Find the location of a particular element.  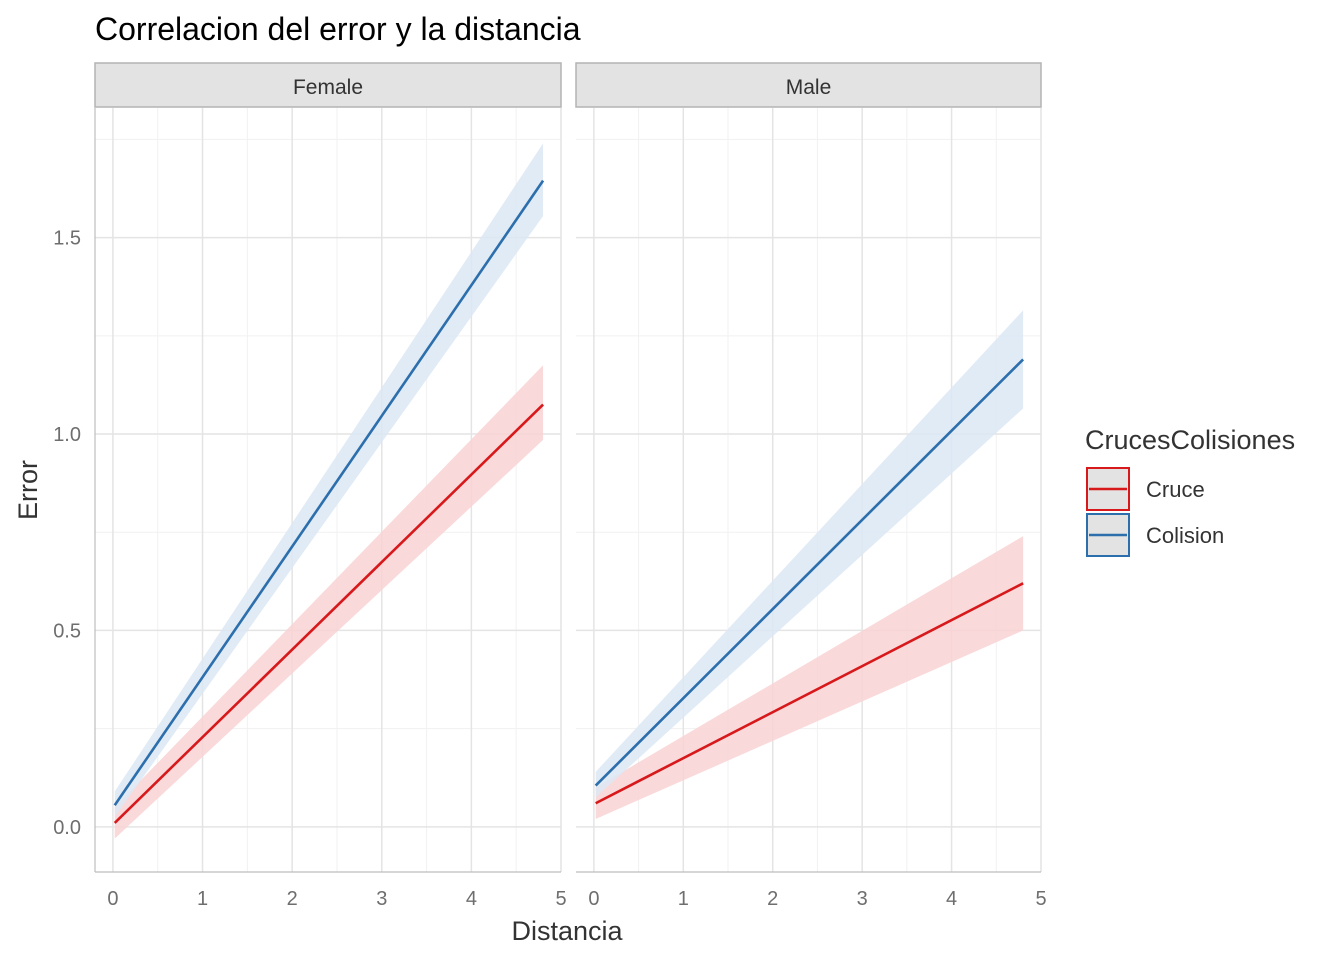

chart-title: Correlacion del error y la distancia is located at coordinates (338, 29).